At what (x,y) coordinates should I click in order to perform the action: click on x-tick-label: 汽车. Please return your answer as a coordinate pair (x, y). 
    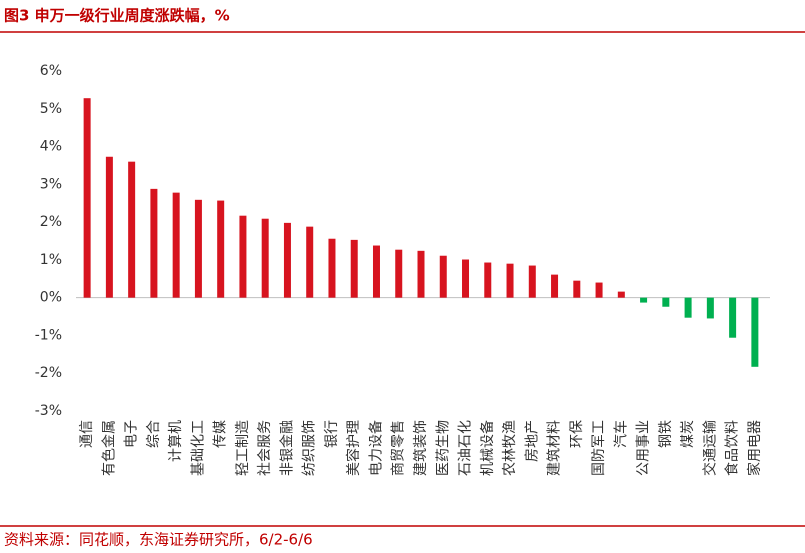
    Looking at the image, I should click on (620, 434).